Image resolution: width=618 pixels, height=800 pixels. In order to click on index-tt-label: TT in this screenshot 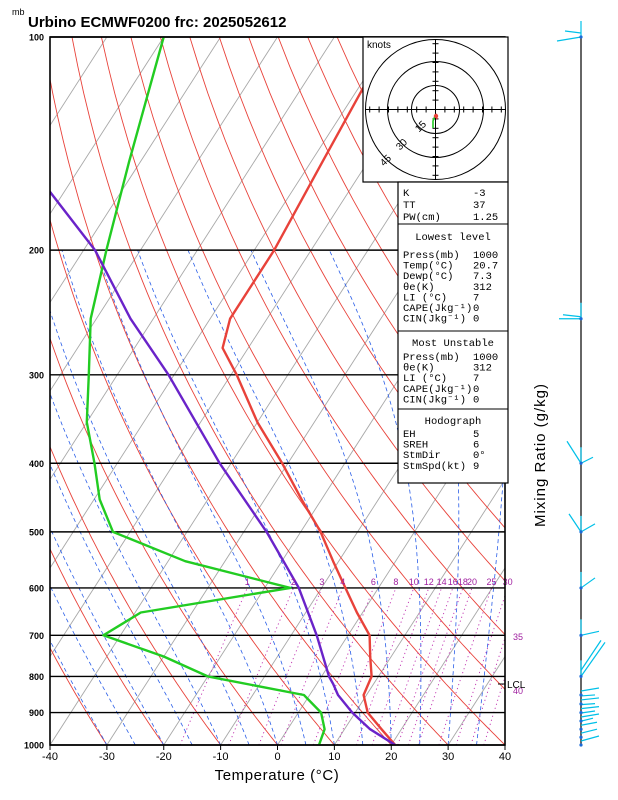, I will do `click(409, 206)`.